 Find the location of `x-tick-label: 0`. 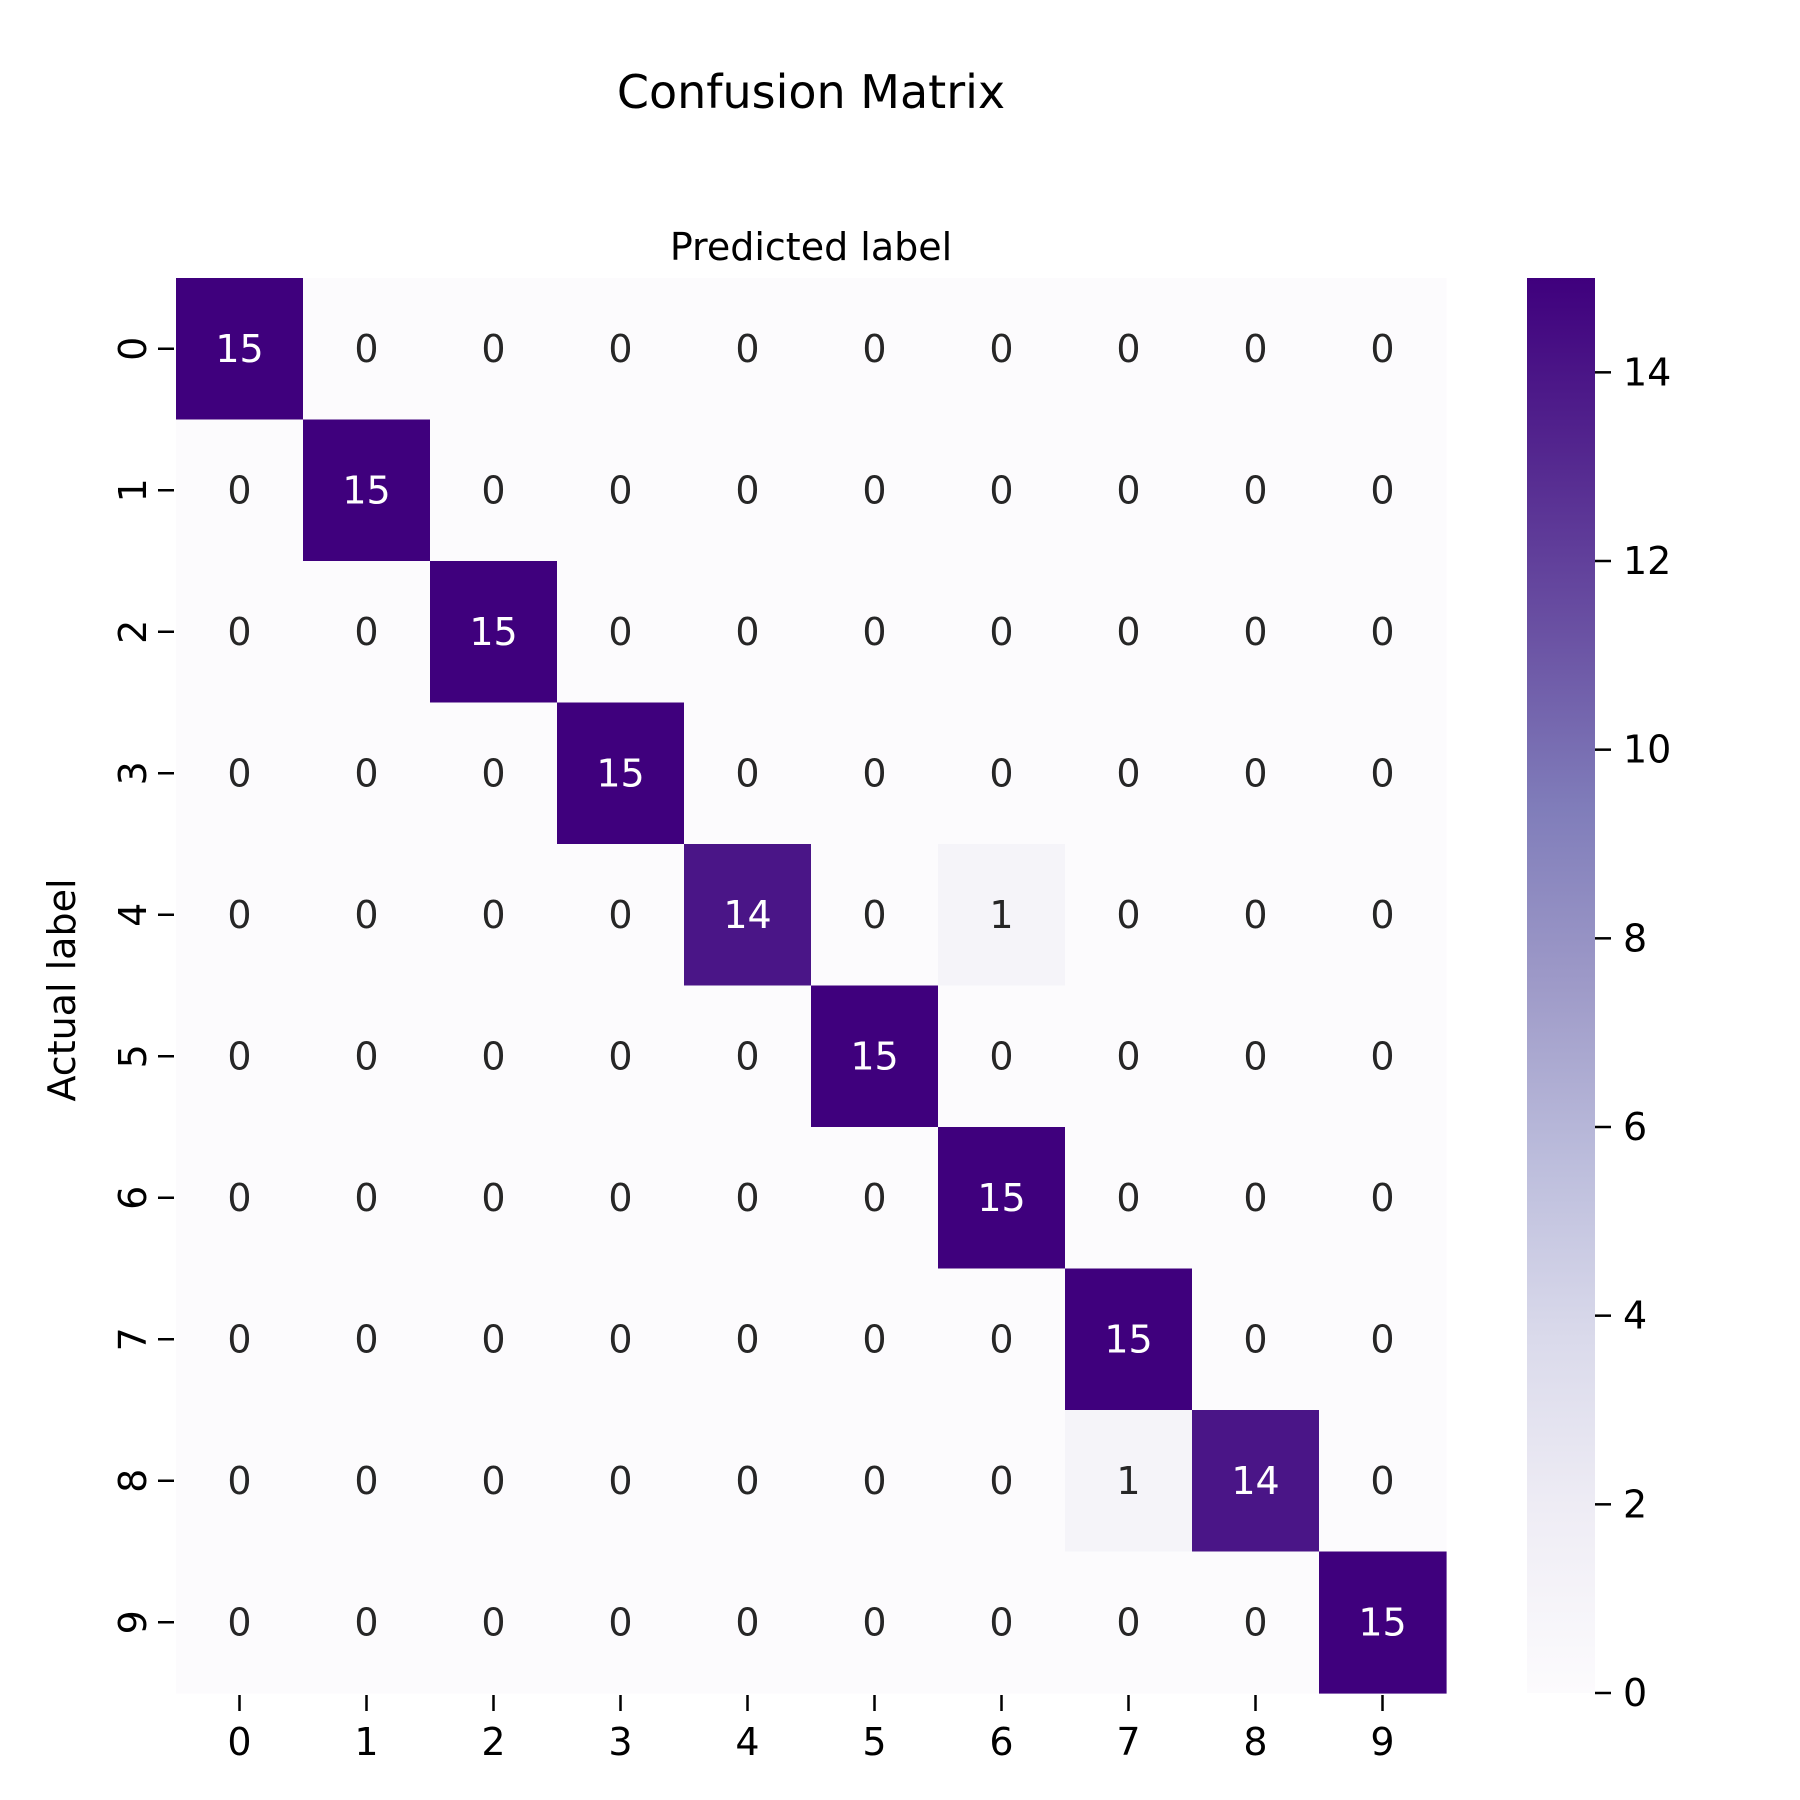

x-tick-label: 0 is located at coordinates (239, 1742).